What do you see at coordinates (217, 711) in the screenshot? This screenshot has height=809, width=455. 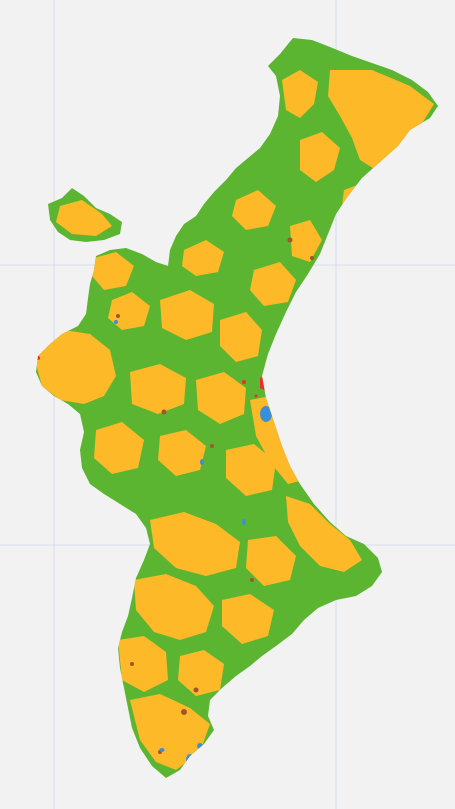 I see `urban-alicante` at bounding box center [217, 711].